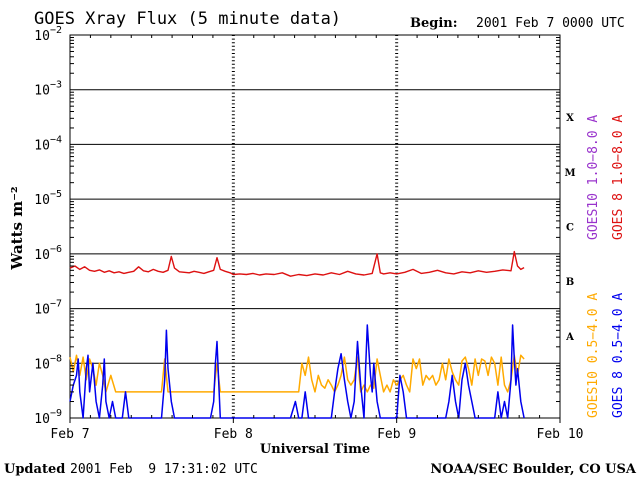 Image resolution: width=640 pixels, height=480 pixels. I want to click on y-tick-label: 10⁻⁷, so click(48, 308).